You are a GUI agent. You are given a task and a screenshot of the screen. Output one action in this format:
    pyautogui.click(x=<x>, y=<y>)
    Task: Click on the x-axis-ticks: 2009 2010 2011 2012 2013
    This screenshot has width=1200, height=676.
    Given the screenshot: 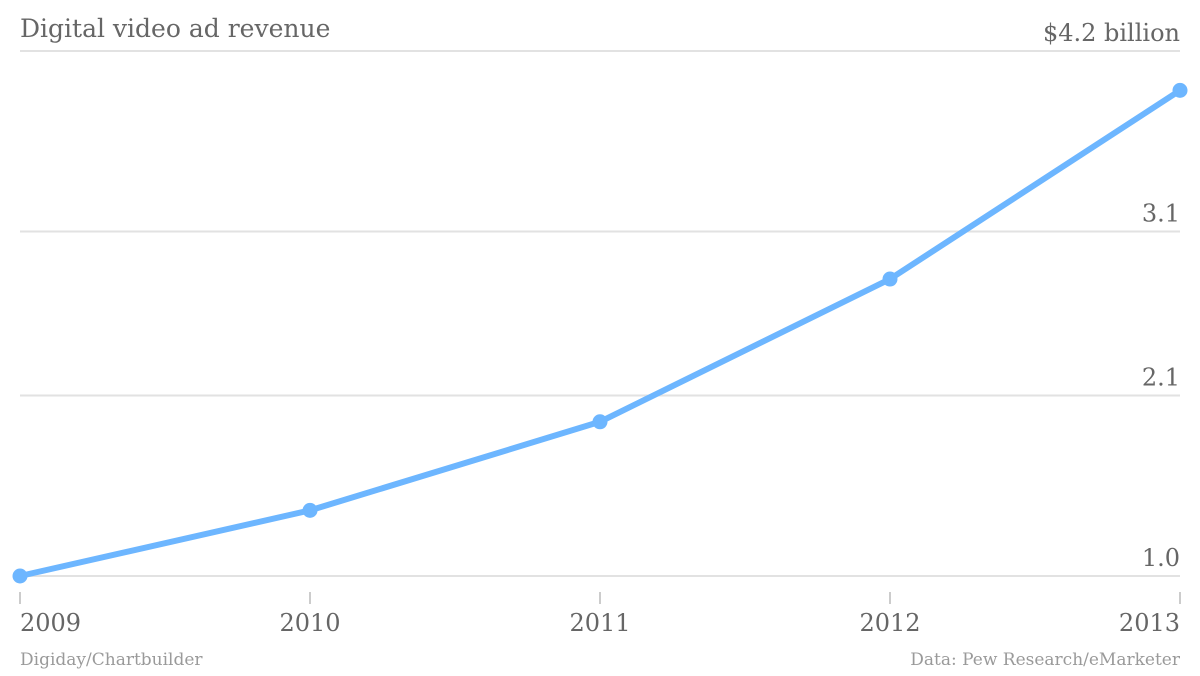 What is the action you would take?
    pyautogui.click(x=600, y=614)
    